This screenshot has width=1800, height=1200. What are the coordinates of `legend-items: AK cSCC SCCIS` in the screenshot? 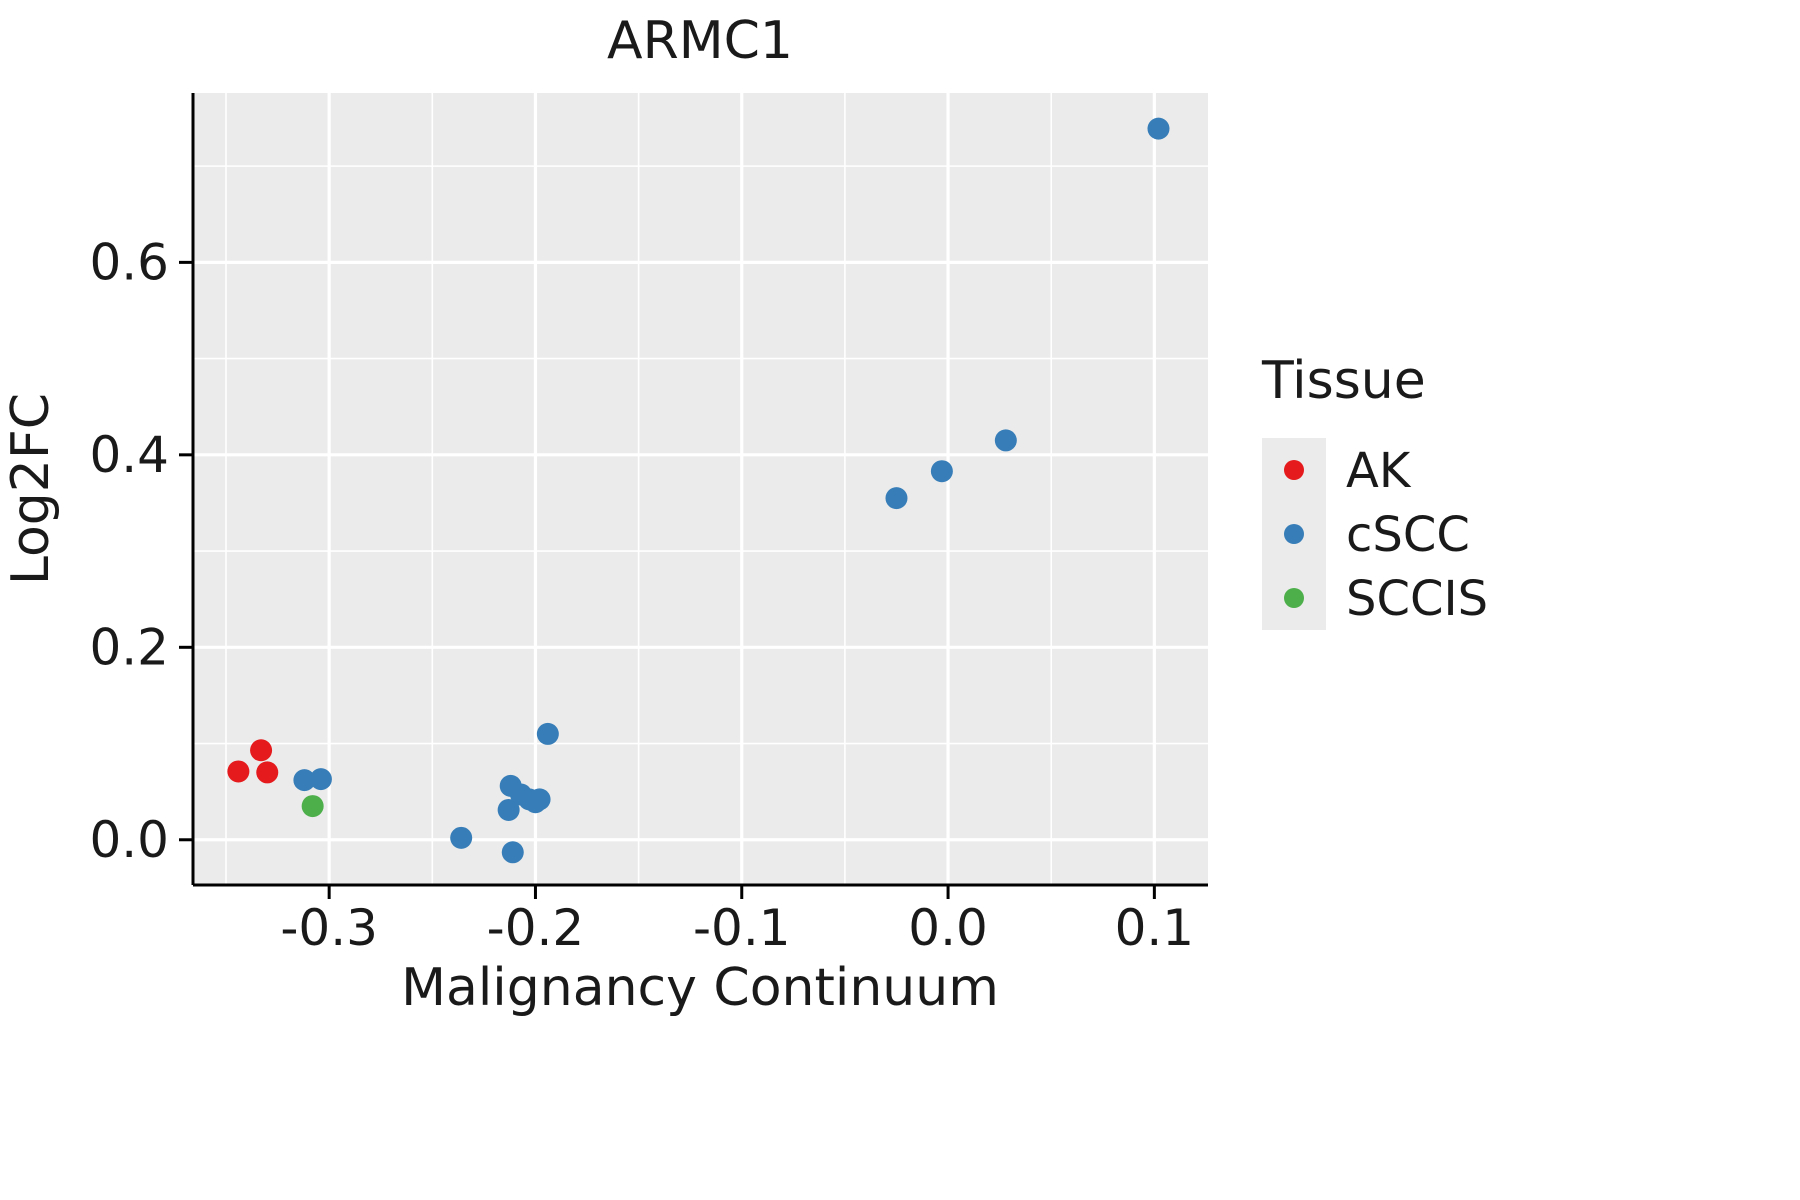 It's located at (1375, 534).